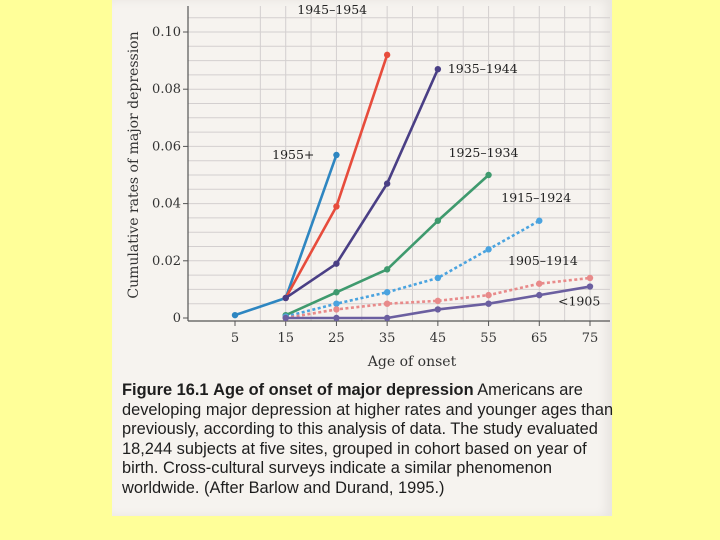 This screenshot has height=540, width=720. I want to click on figure-number: Figure 16.1, so click(165, 390).